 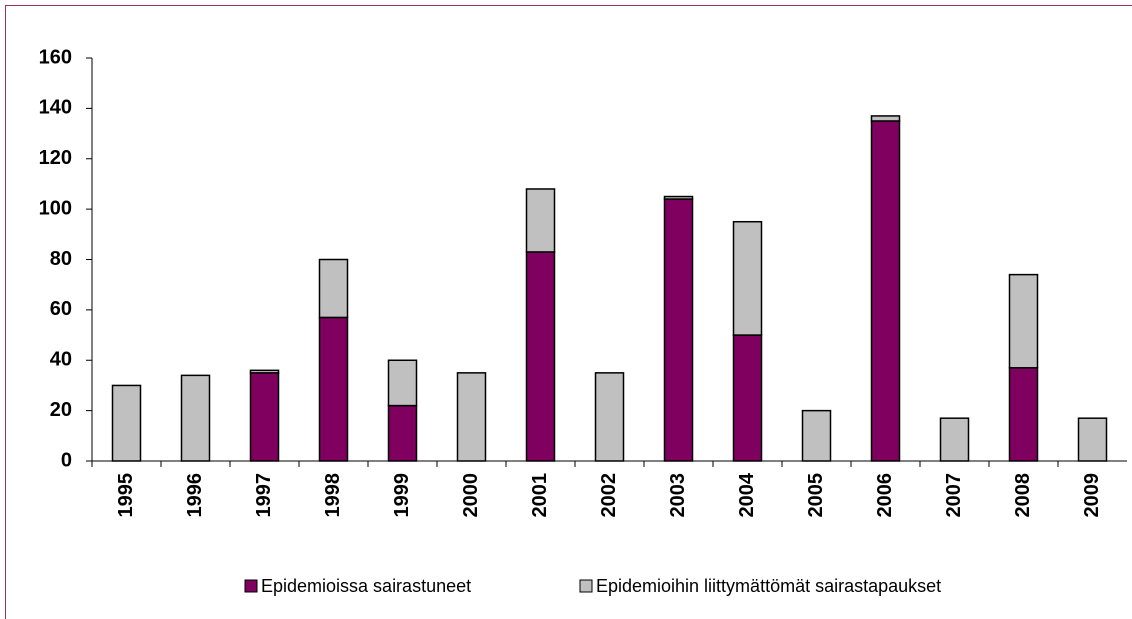 What do you see at coordinates (61, 309) in the screenshot?
I see `y-tick-label: 60` at bounding box center [61, 309].